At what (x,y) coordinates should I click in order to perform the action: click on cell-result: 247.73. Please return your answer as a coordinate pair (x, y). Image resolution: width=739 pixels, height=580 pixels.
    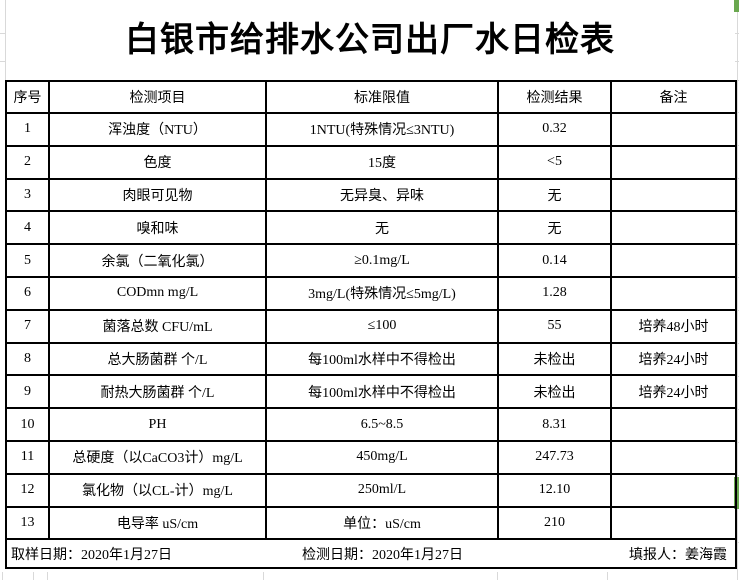
    Looking at the image, I should click on (554, 457).